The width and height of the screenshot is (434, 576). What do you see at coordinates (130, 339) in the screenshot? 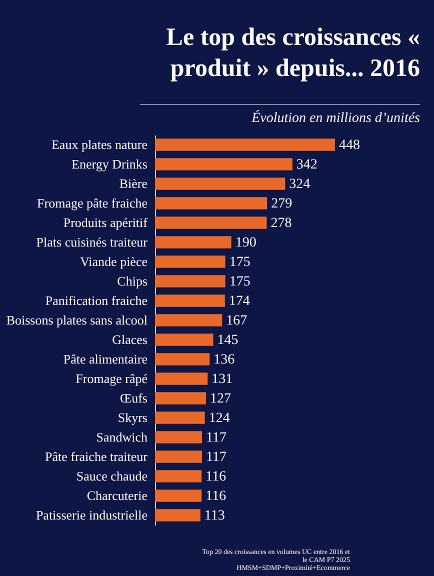
I see `y-tick-label: Glaces` at bounding box center [130, 339].